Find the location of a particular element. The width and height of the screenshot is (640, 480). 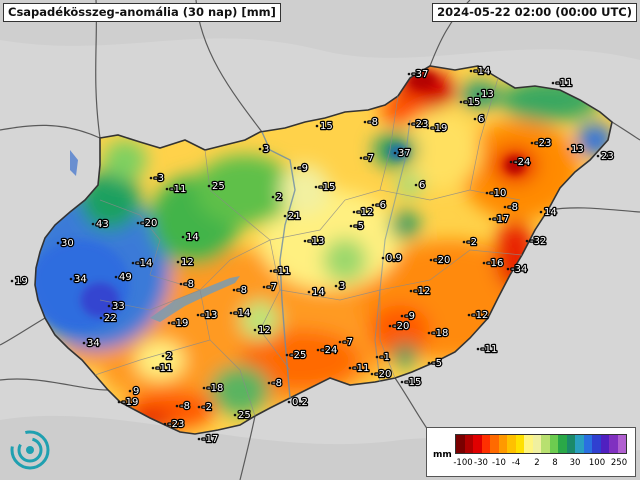

station-value-label: 12 is located at coordinates (187, 262).